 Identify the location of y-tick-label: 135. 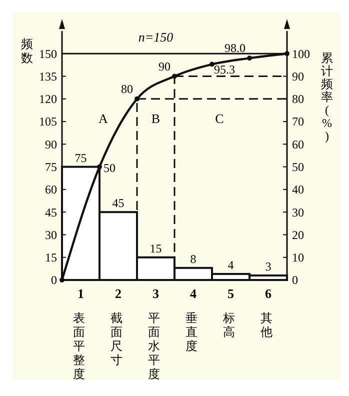
(48, 76).